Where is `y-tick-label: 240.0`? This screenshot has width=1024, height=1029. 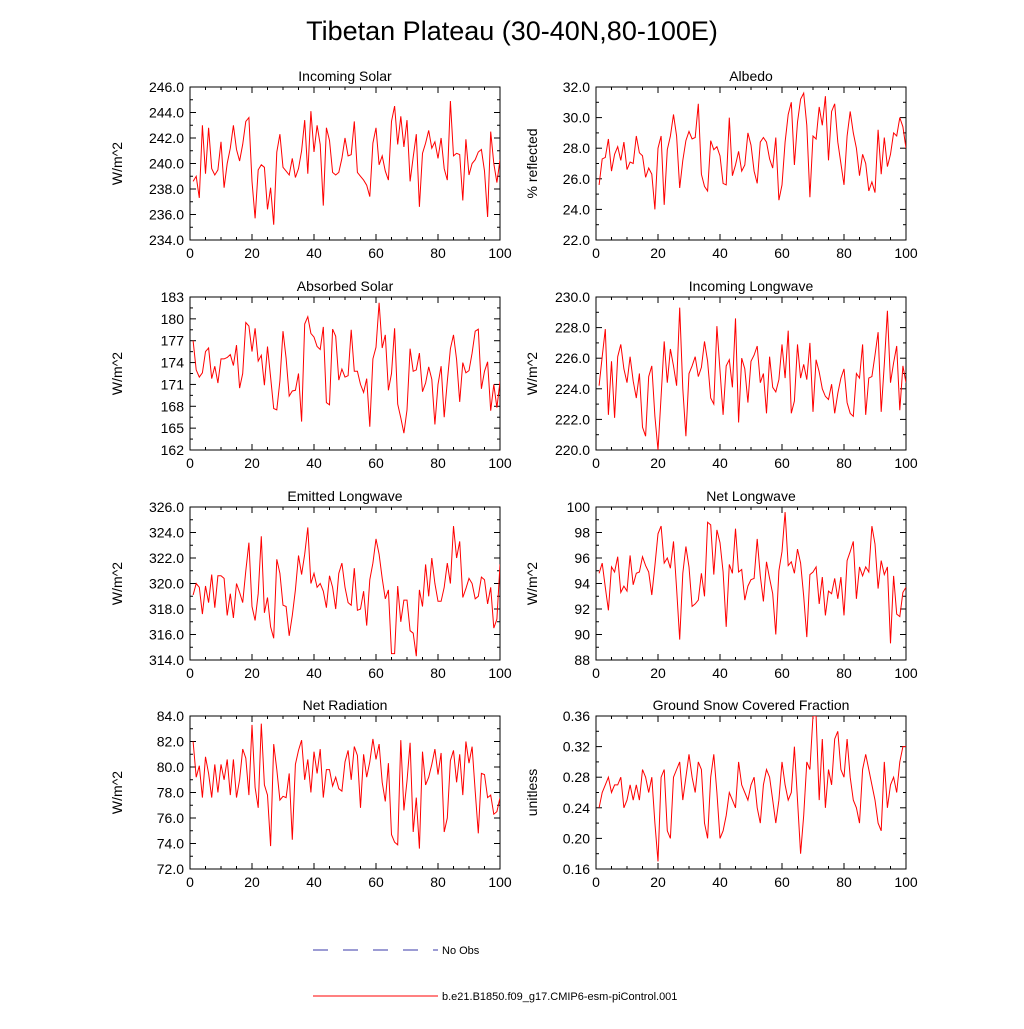 y-tick-label: 240.0 is located at coordinates (166, 164).